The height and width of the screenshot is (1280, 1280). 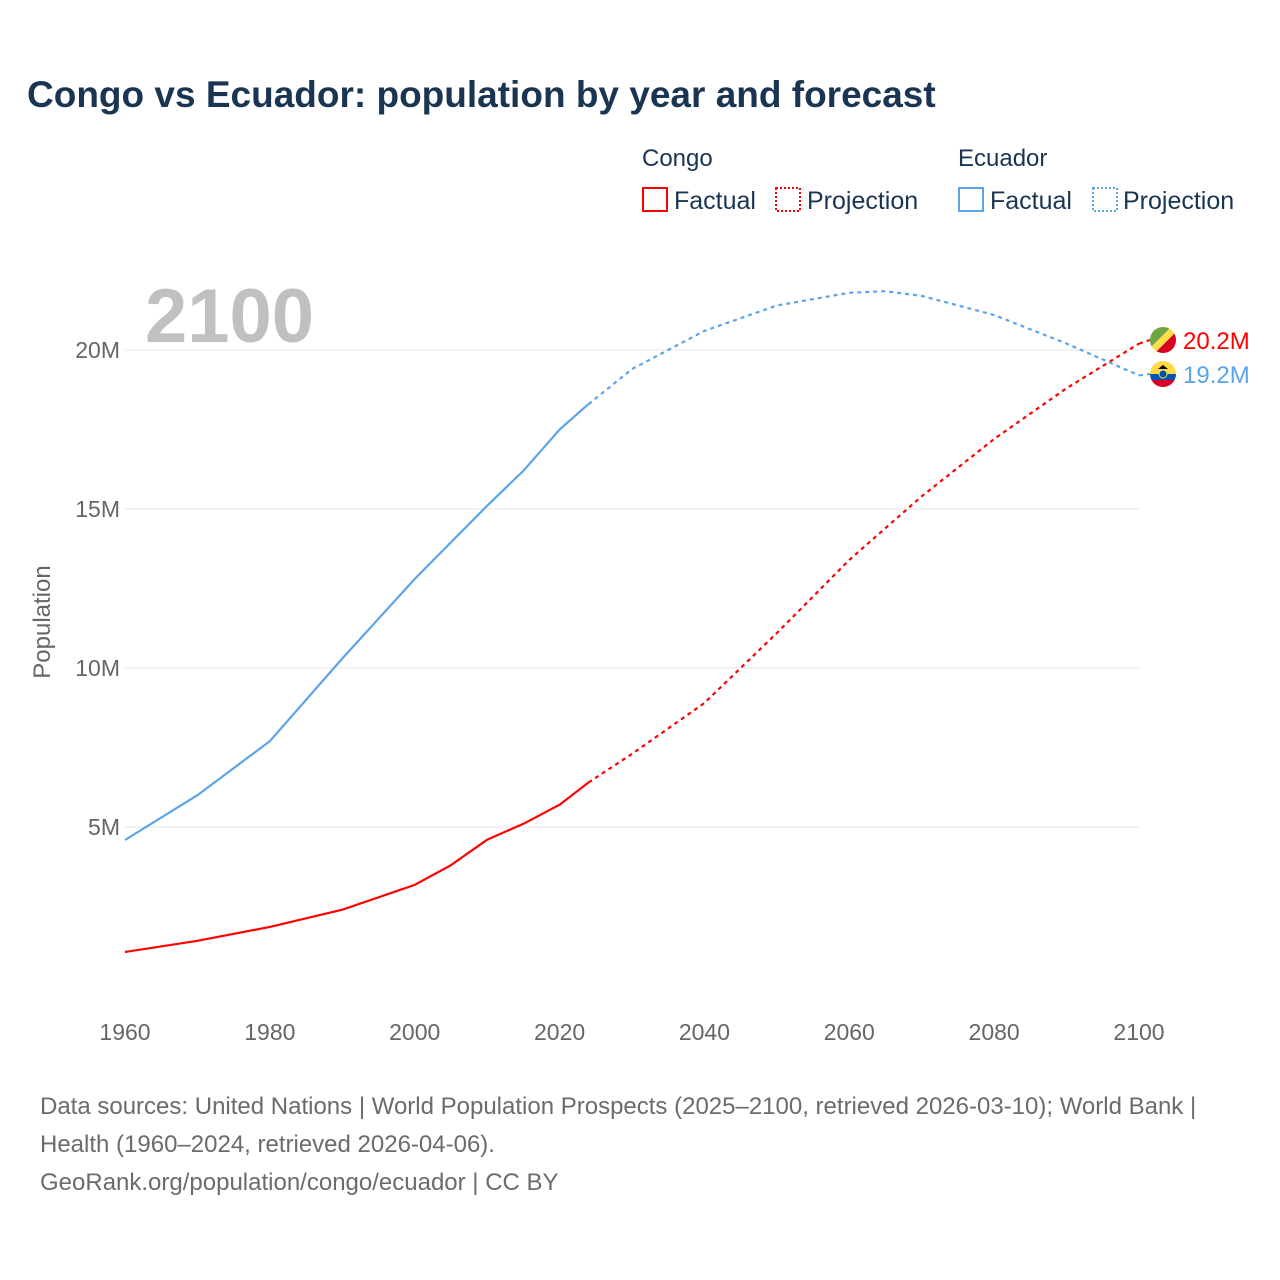 I want to click on legend-ecuador-projection: Projection, so click(x=1178, y=201).